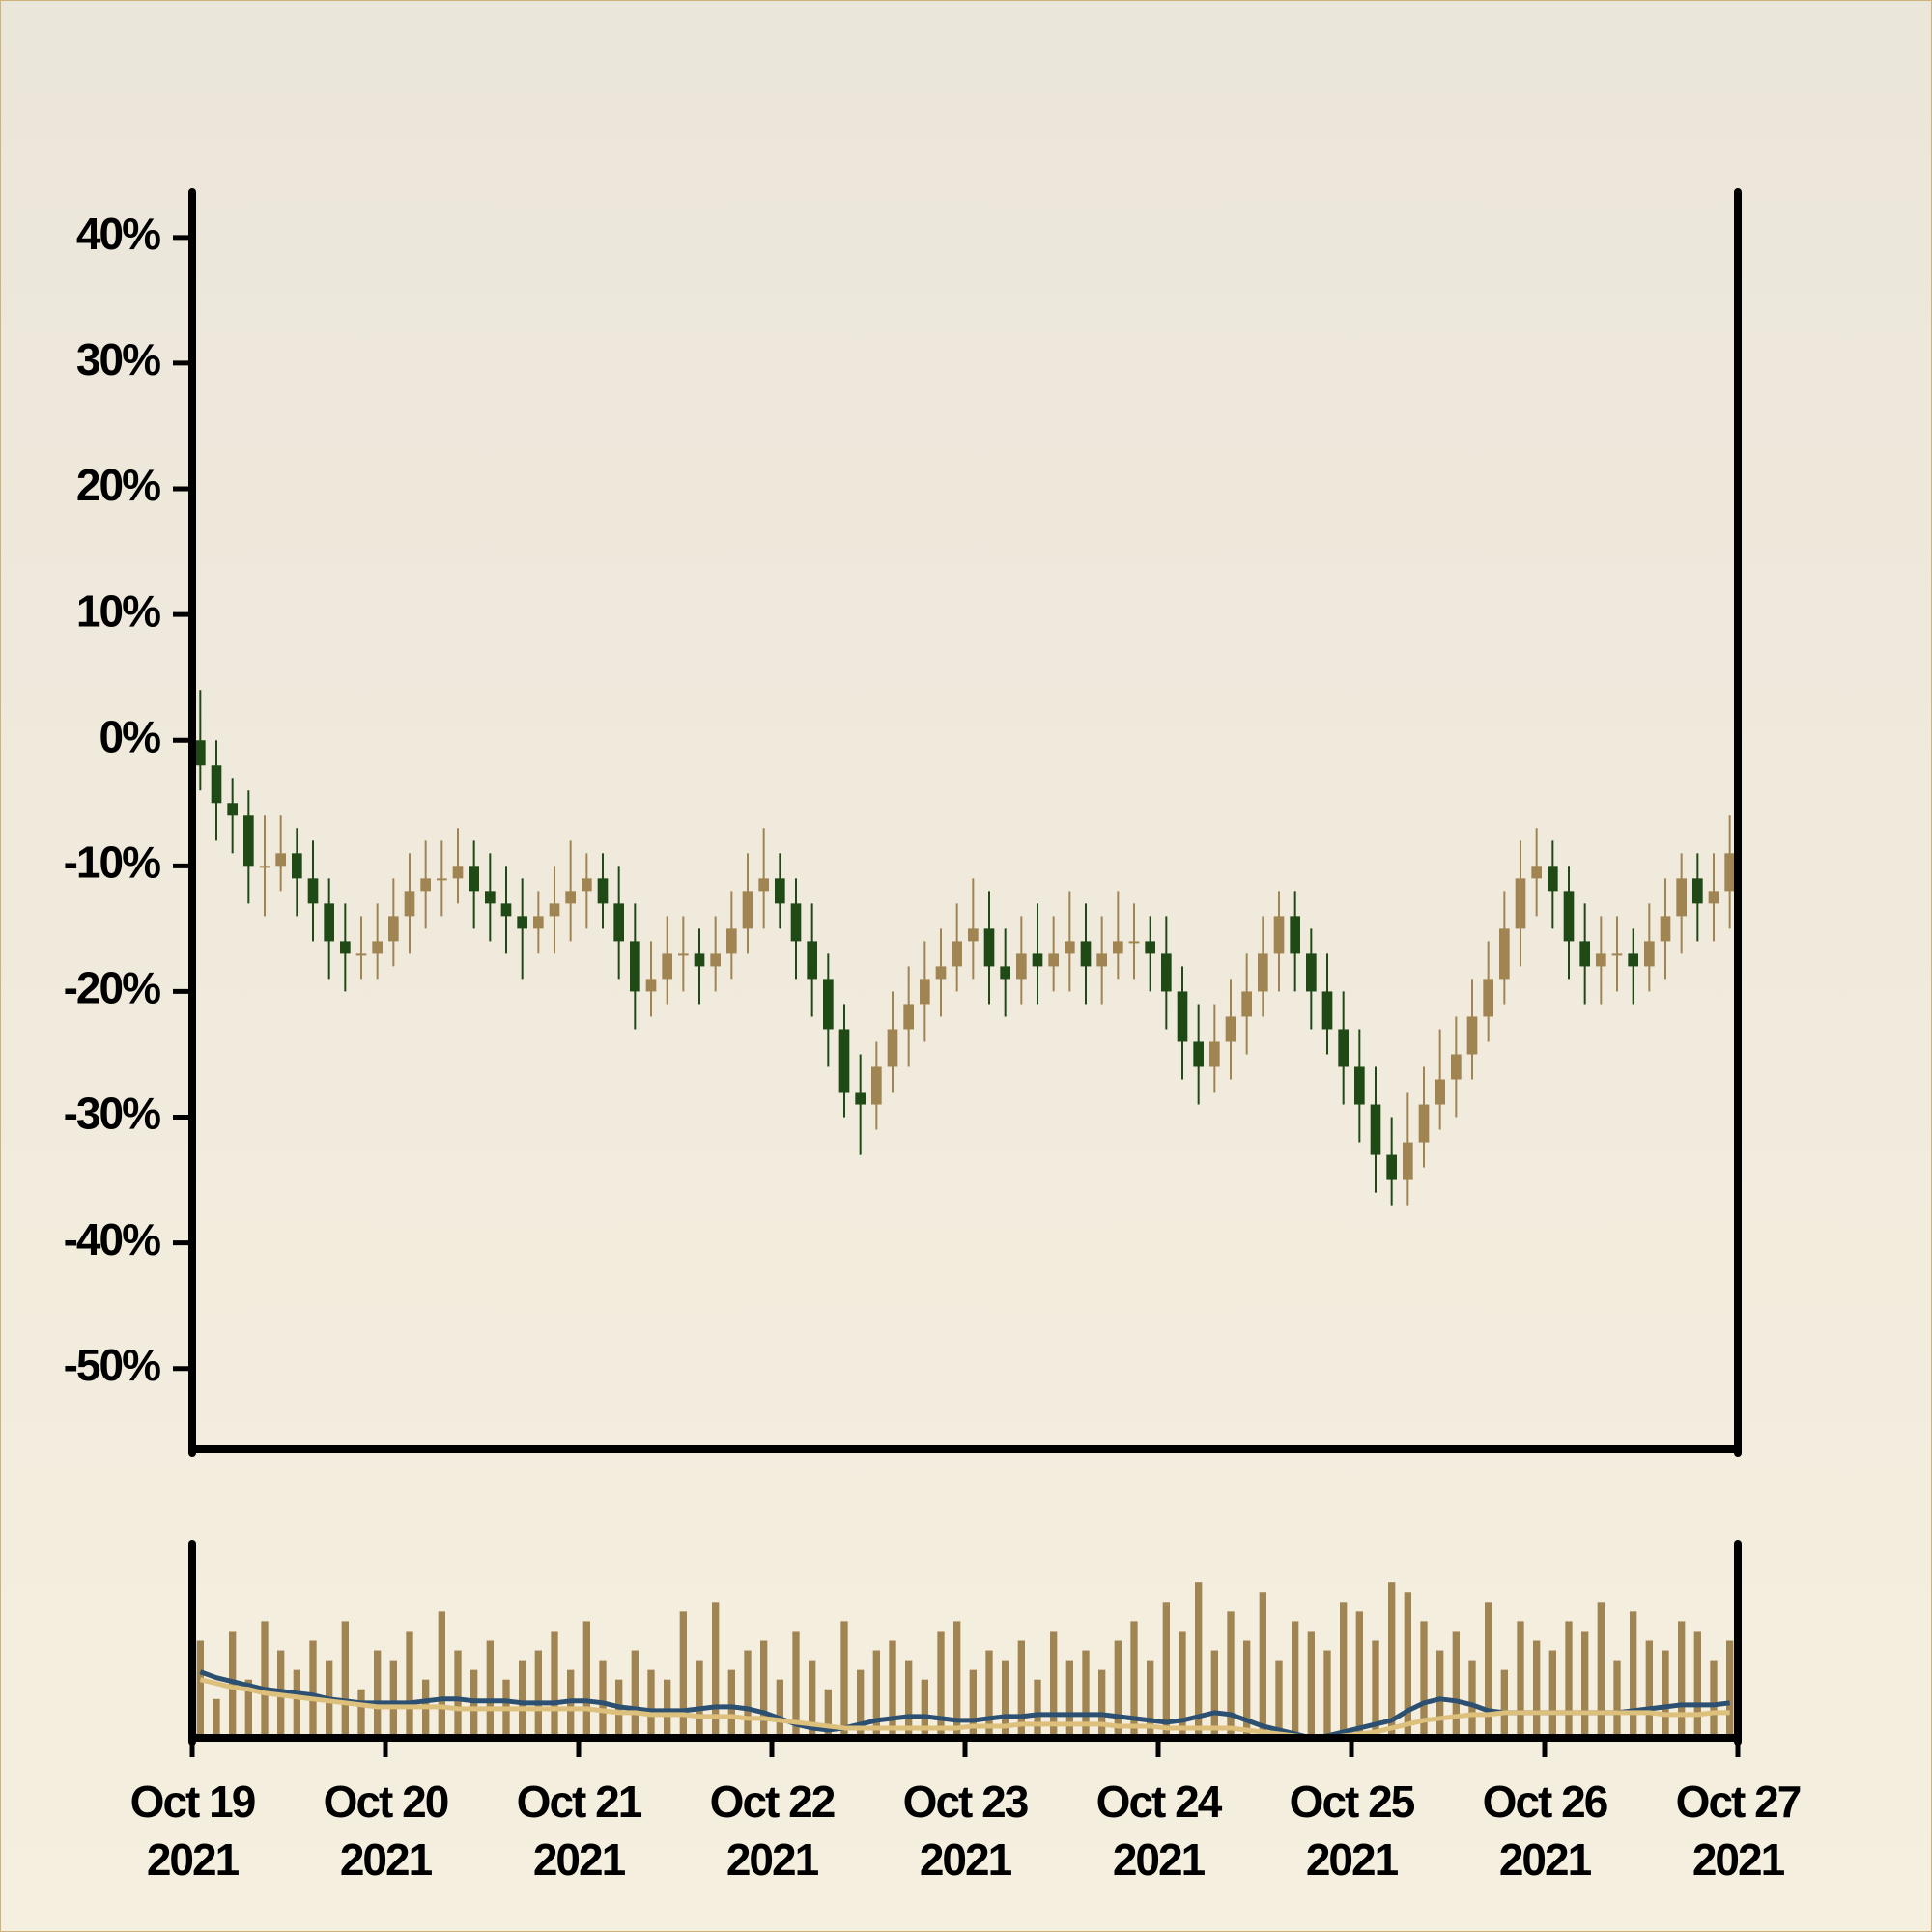 This screenshot has height=1932, width=1932. Describe the element at coordinates (118, 610) in the screenshot. I see `y-tick-label: 10%` at that location.